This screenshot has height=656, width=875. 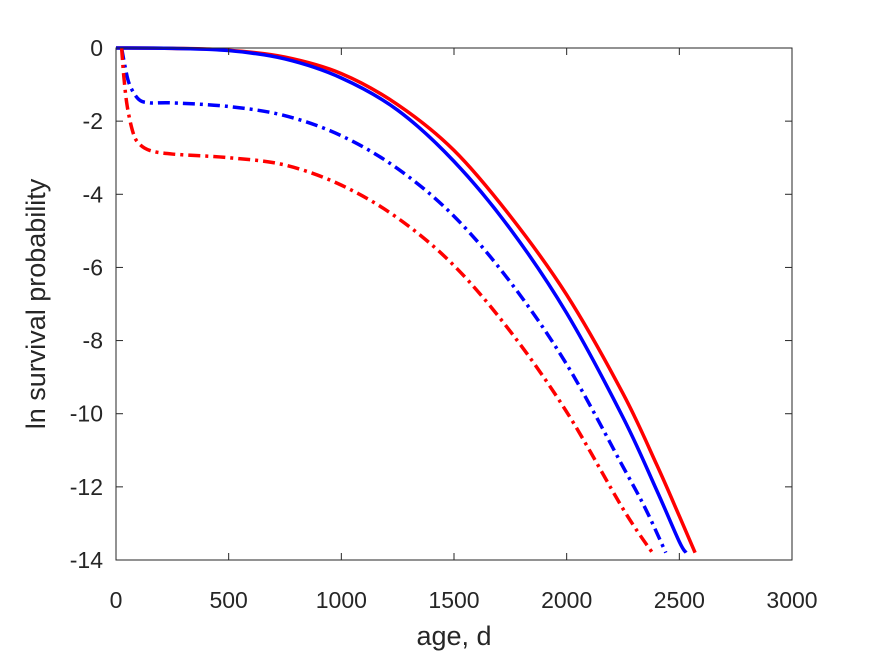 I want to click on x-tick-label: 500, so click(x=228, y=600).